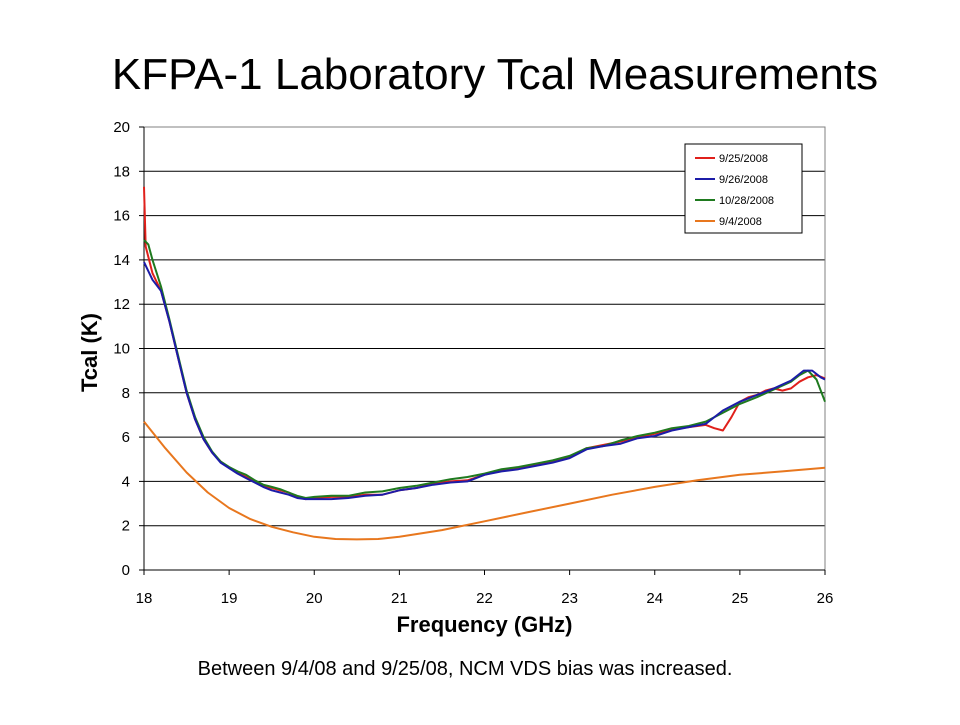 Image resolution: width=960 pixels, height=725 pixels. I want to click on legend-label: 9/26/2008, so click(743, 180).